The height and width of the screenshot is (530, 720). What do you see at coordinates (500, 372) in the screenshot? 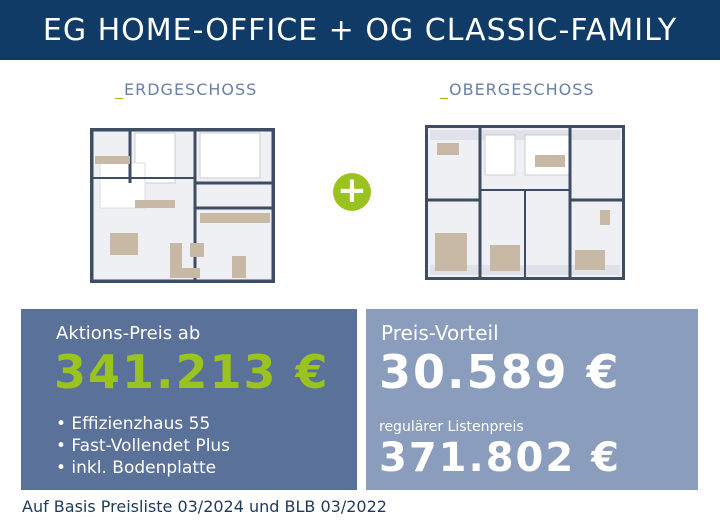
I see `advantage-amount: 30.589 €` at bounding box center [500, 372].